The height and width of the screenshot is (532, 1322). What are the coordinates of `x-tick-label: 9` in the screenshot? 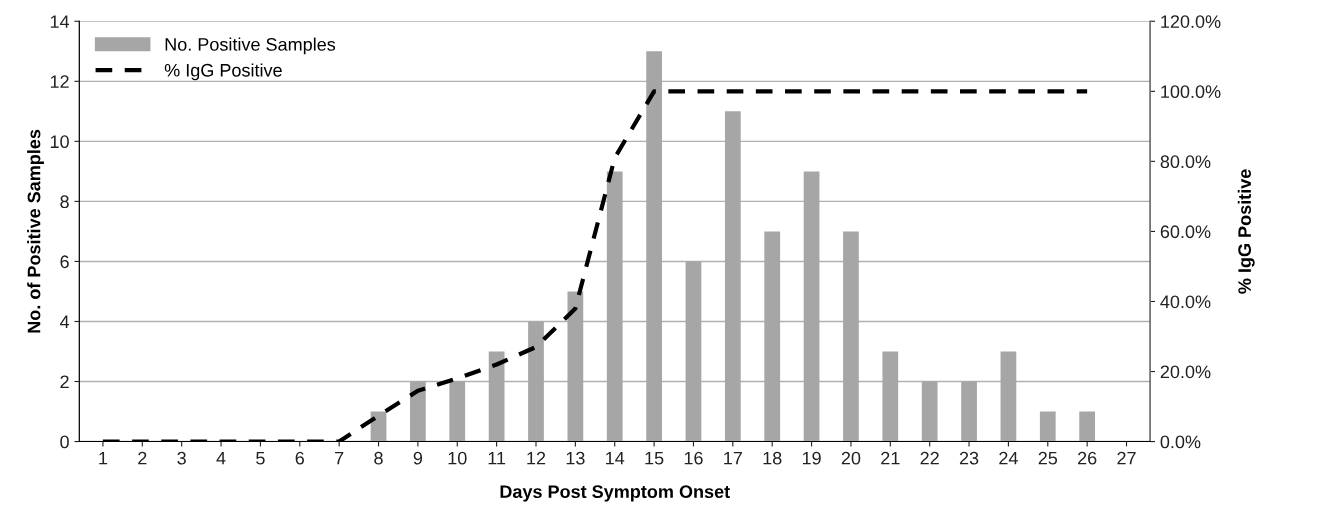 It's located at (418, 458).